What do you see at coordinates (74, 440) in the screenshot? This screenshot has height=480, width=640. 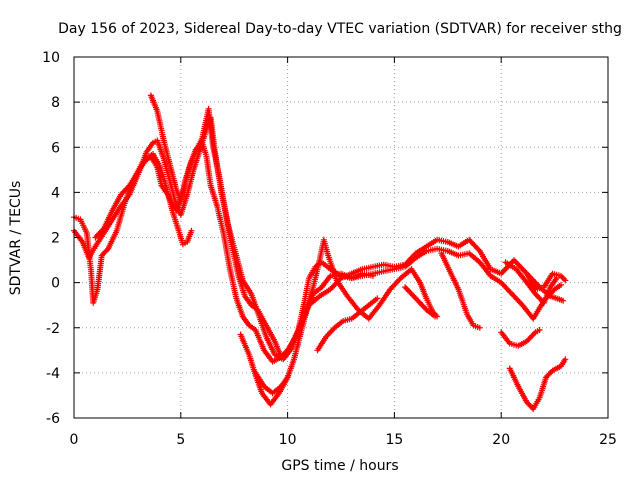 I see `x-tick-label: 0` at bounding box center [74, 440].